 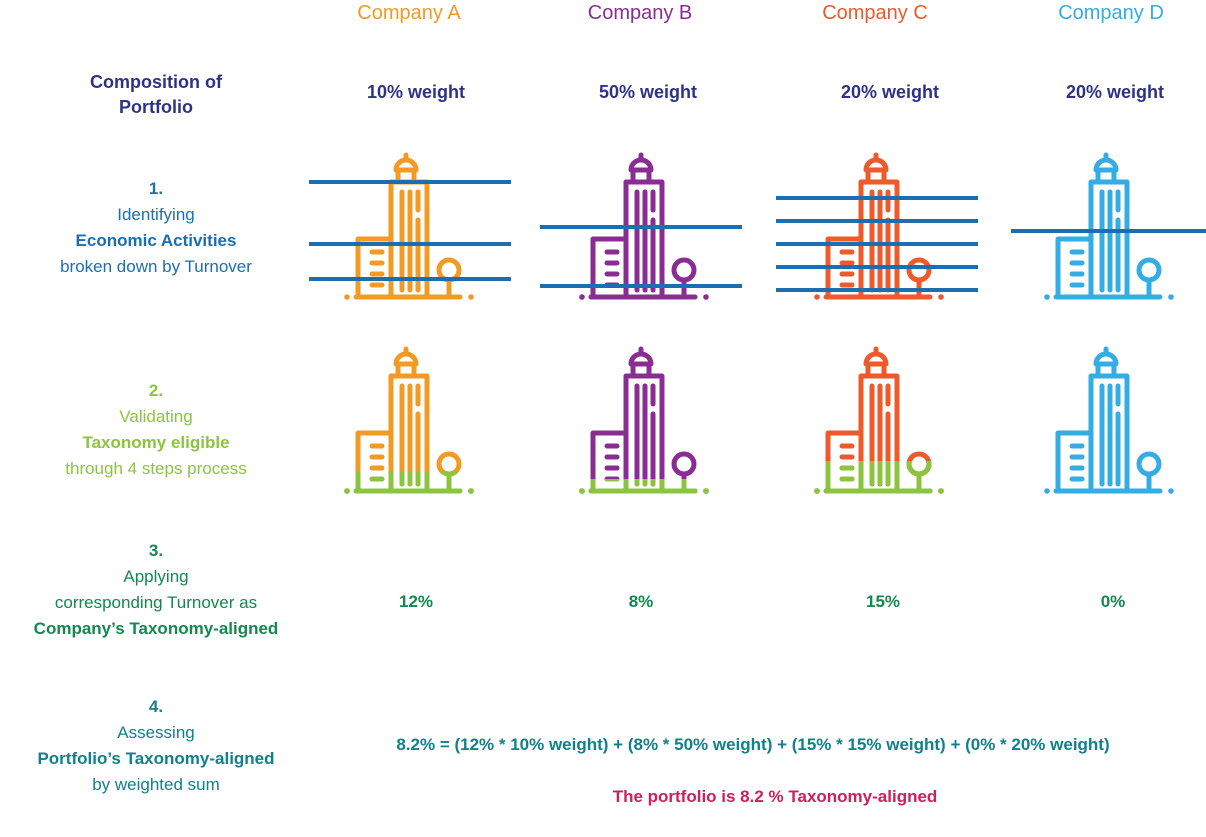 What do you see at coordinates (156, 442) in the screenshot?
I see `step2-bold: Taxonomy eligible` at bounding box center [156, 442].